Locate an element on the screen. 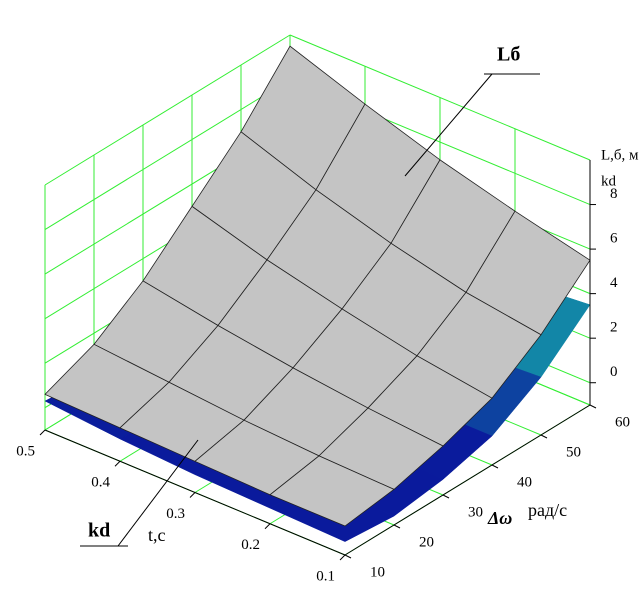 This screenshot has width=640, height=594. grid-line is located at coordinates (167, 154).